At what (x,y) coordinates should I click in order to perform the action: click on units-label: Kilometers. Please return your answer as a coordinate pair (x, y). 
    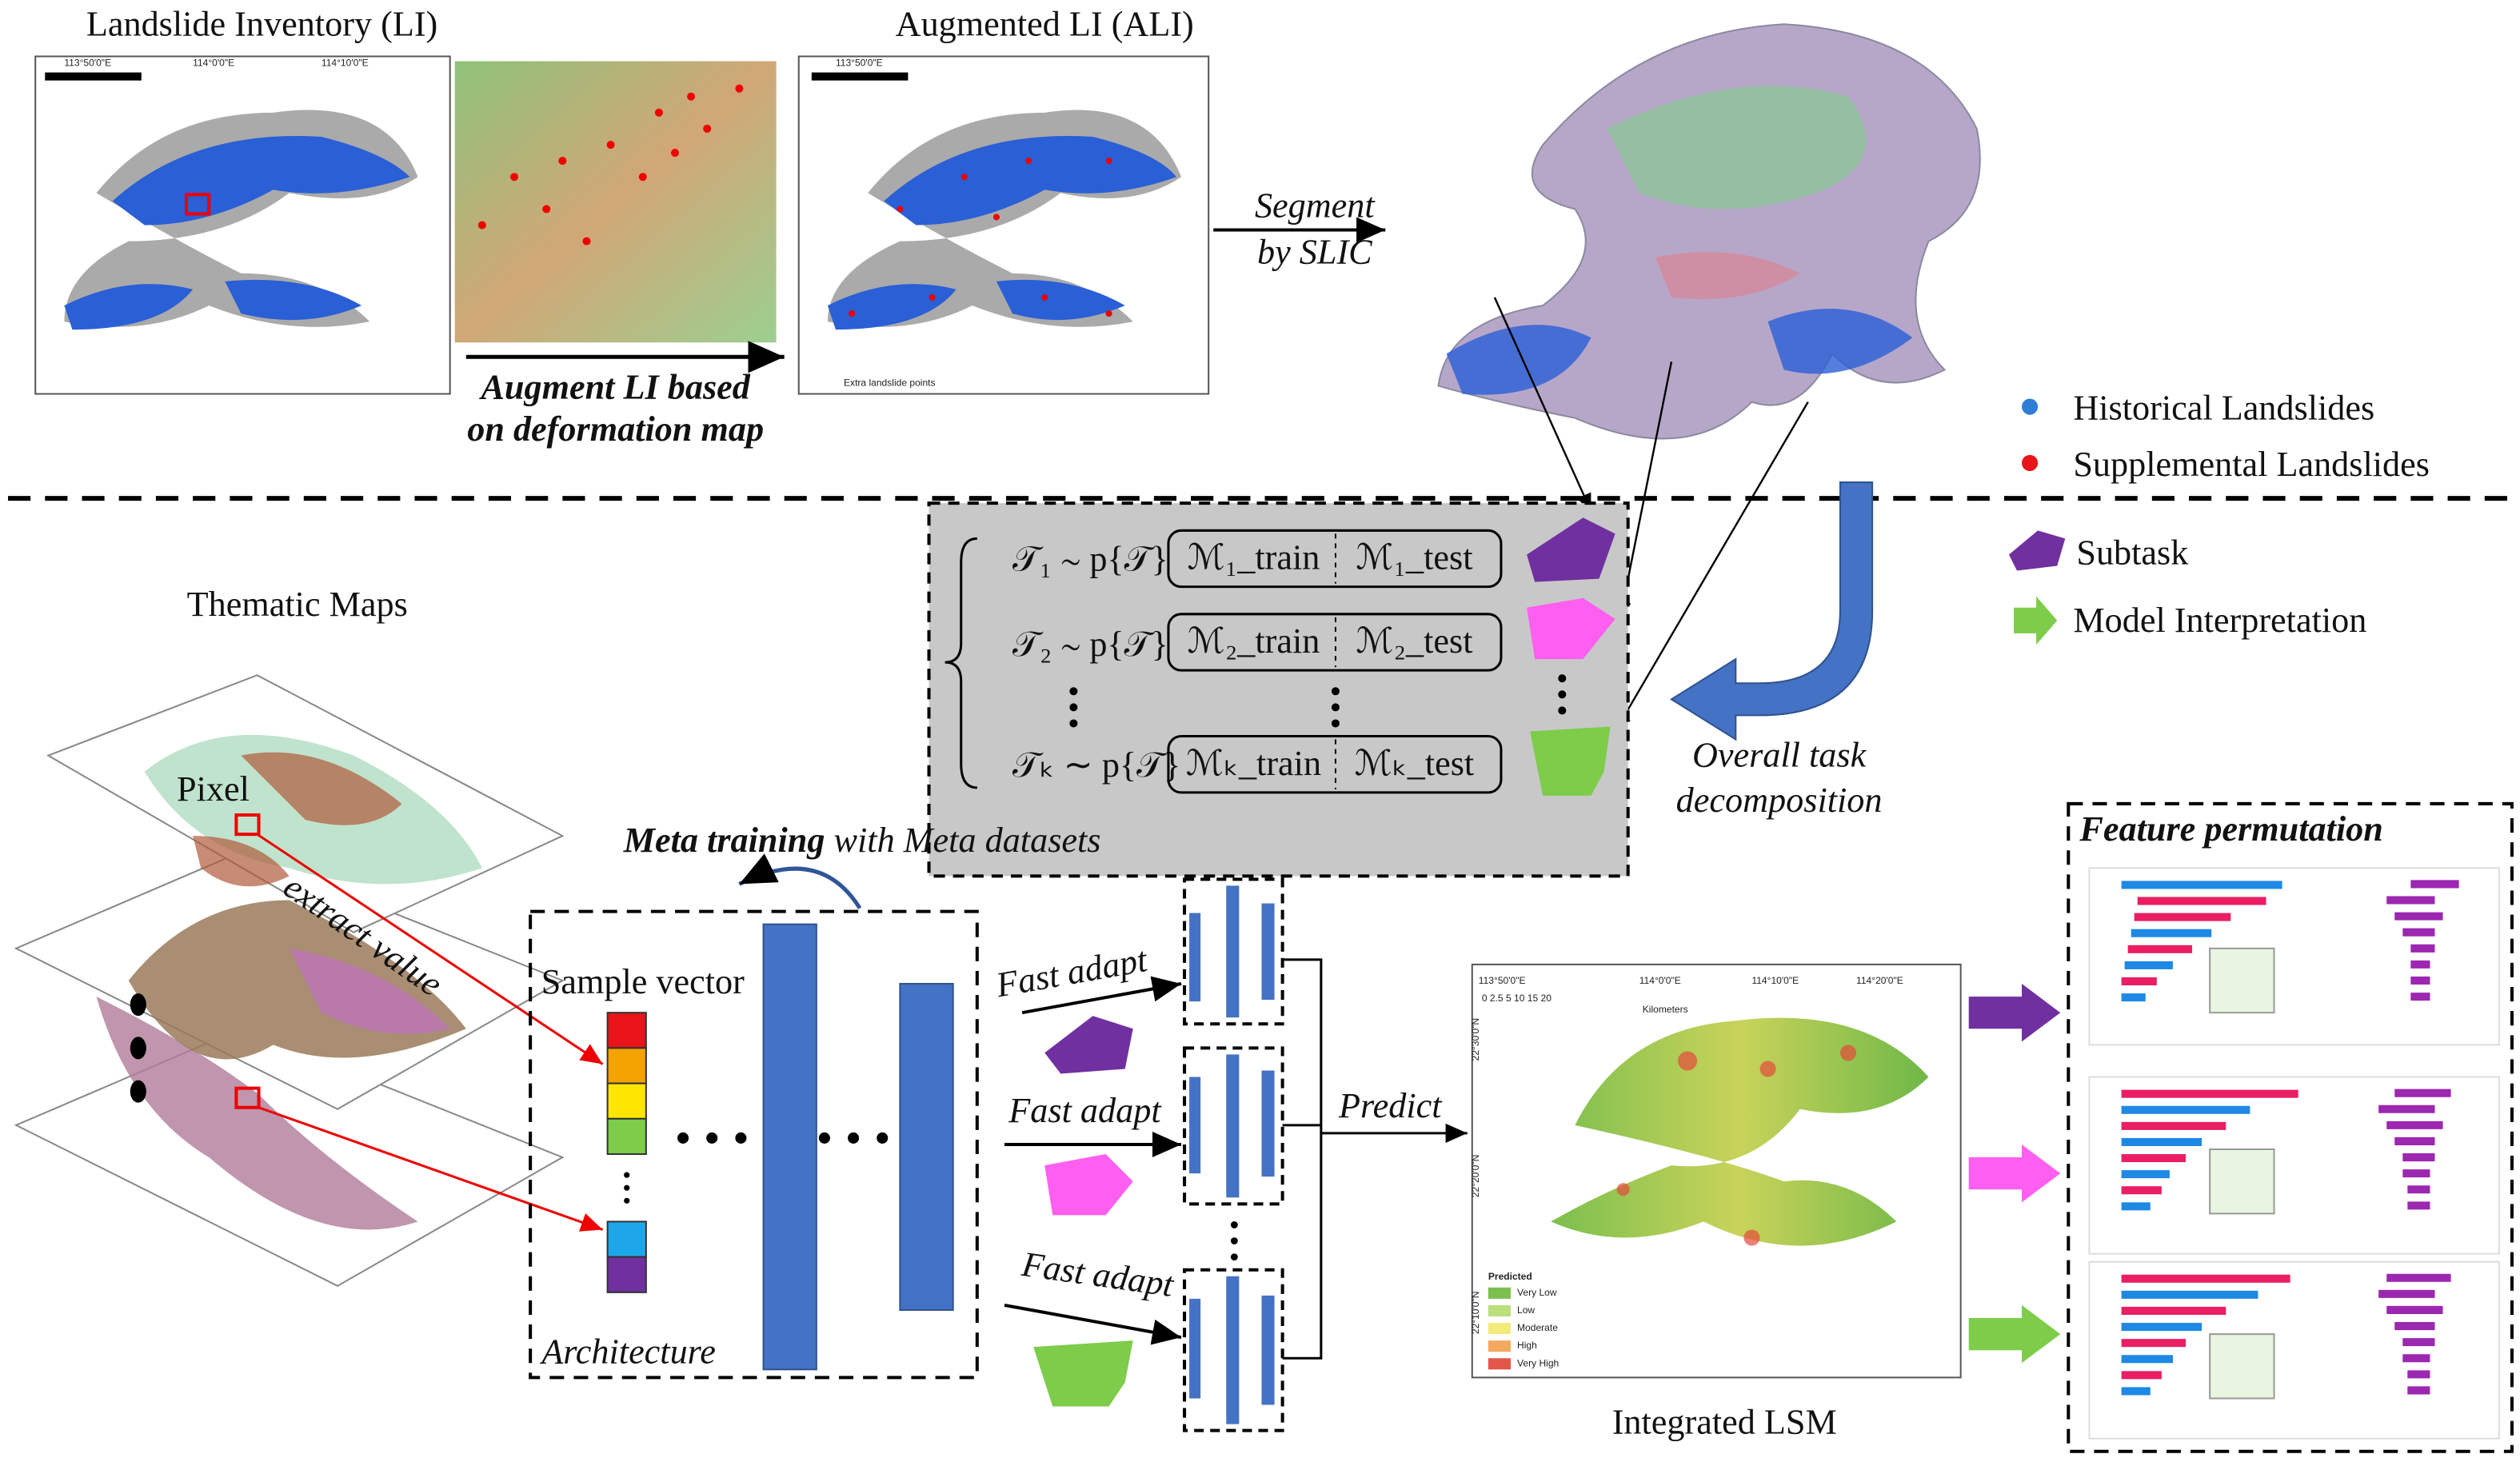
    Looking at the image, I should click on (1665, 1010).